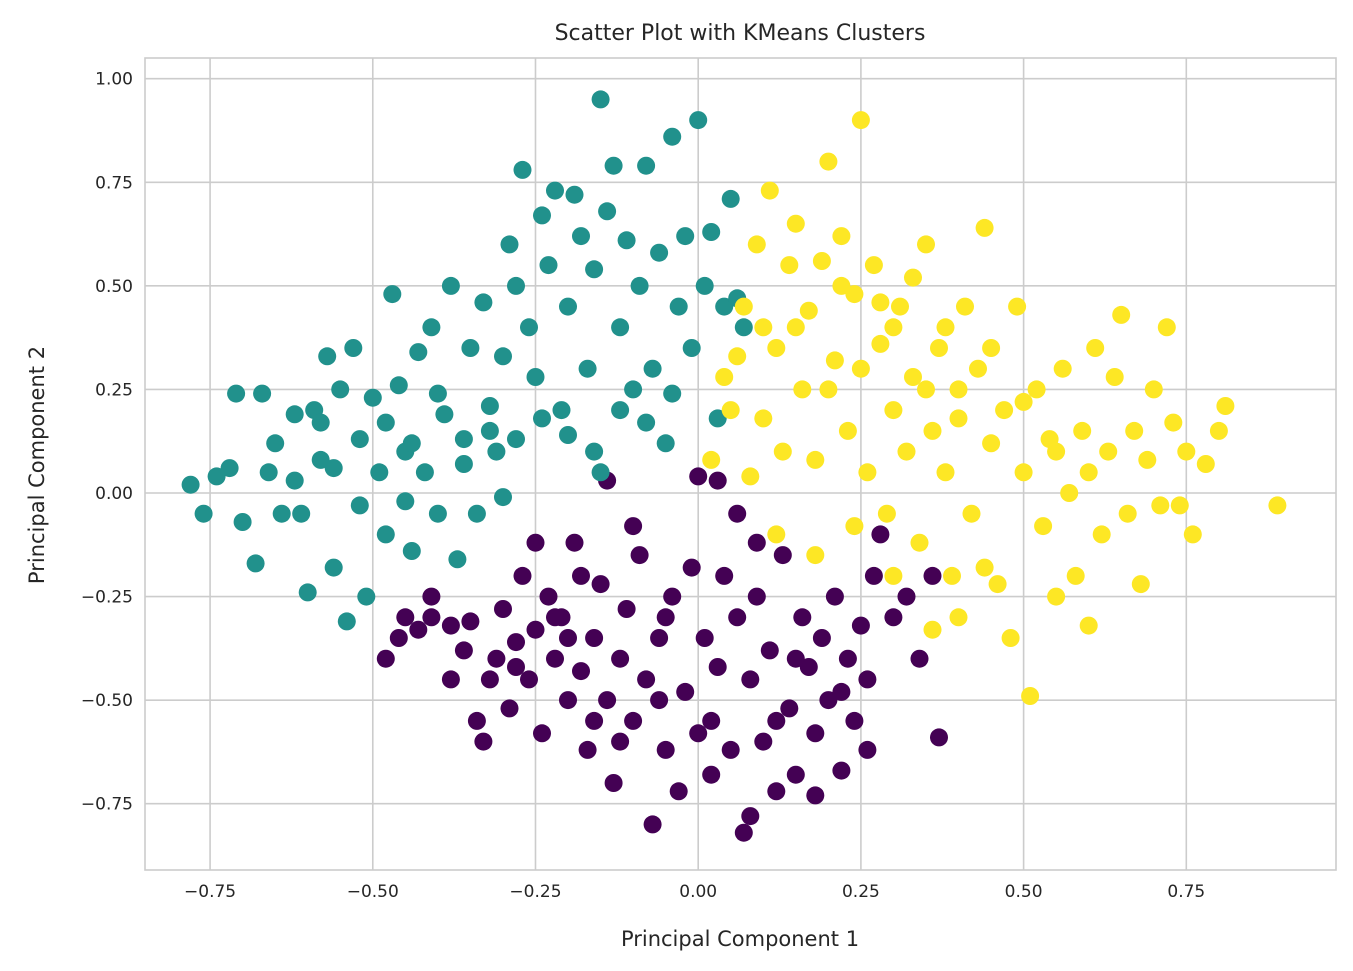 The image size is (1353, 971). What do you see at coordinates (107, 598) in the screenshot?
I see `y-tick-label: −0.25` at bounding box center [107, 598].